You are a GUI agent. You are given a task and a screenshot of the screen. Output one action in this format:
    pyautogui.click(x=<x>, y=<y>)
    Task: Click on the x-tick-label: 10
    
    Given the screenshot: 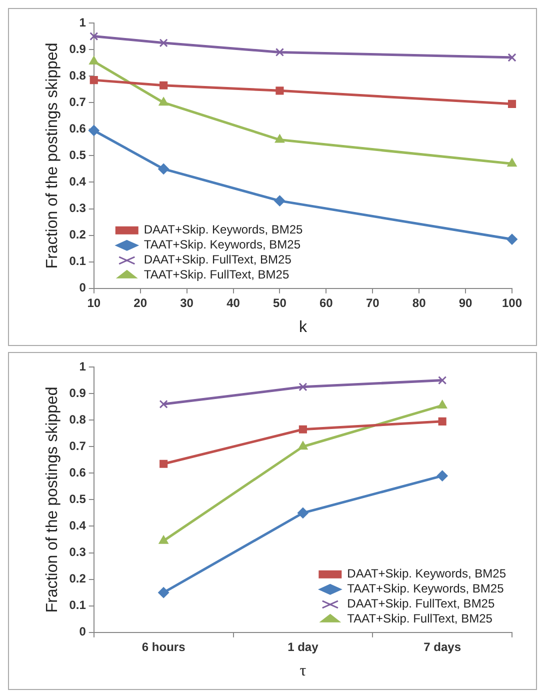 What is the action you would take?
    pyautogui.click(x=94, y=303)
    